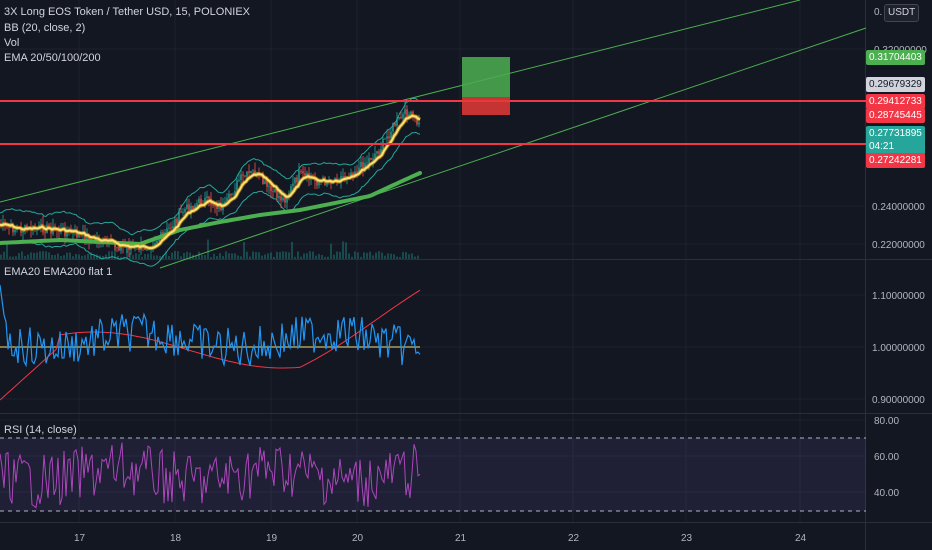 The width and height of the screenshot is (932, 550). I want to click on rsi-tick: 80.00, so click(886, 421).